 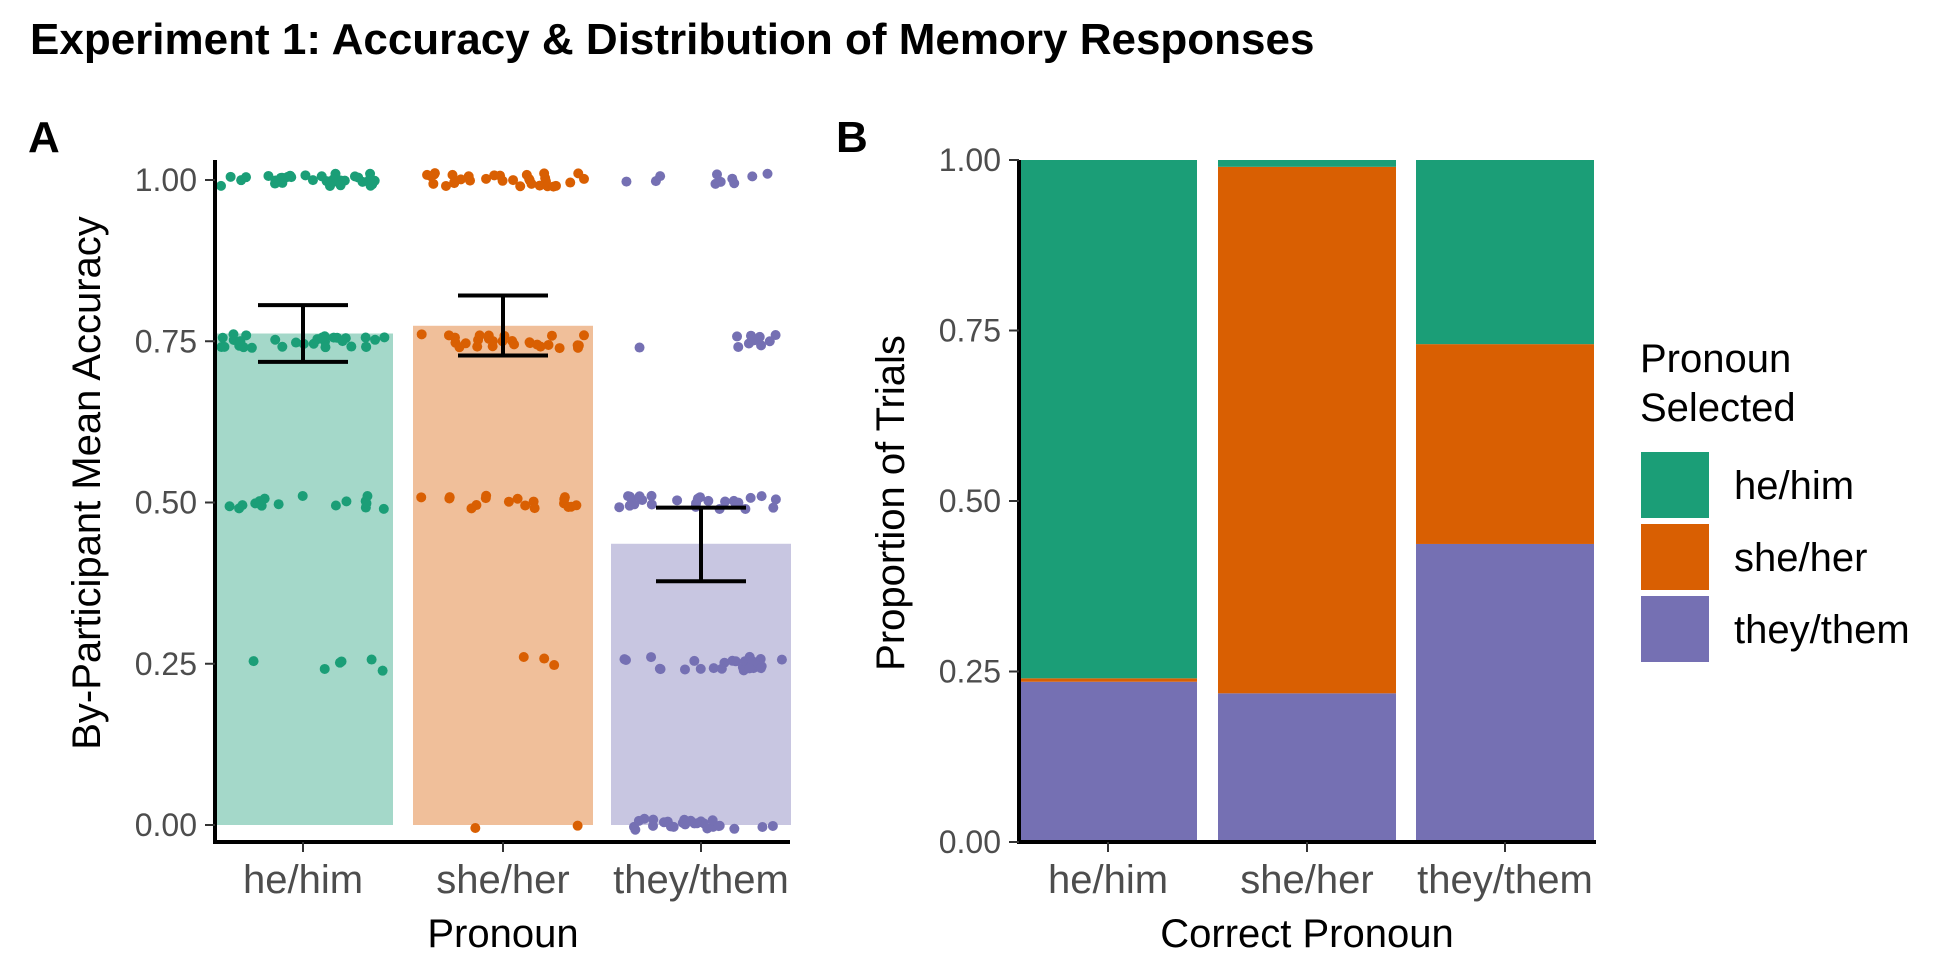 I want to click on panel-b-y-tick-label: 0.00, so click(x=970, y=842).